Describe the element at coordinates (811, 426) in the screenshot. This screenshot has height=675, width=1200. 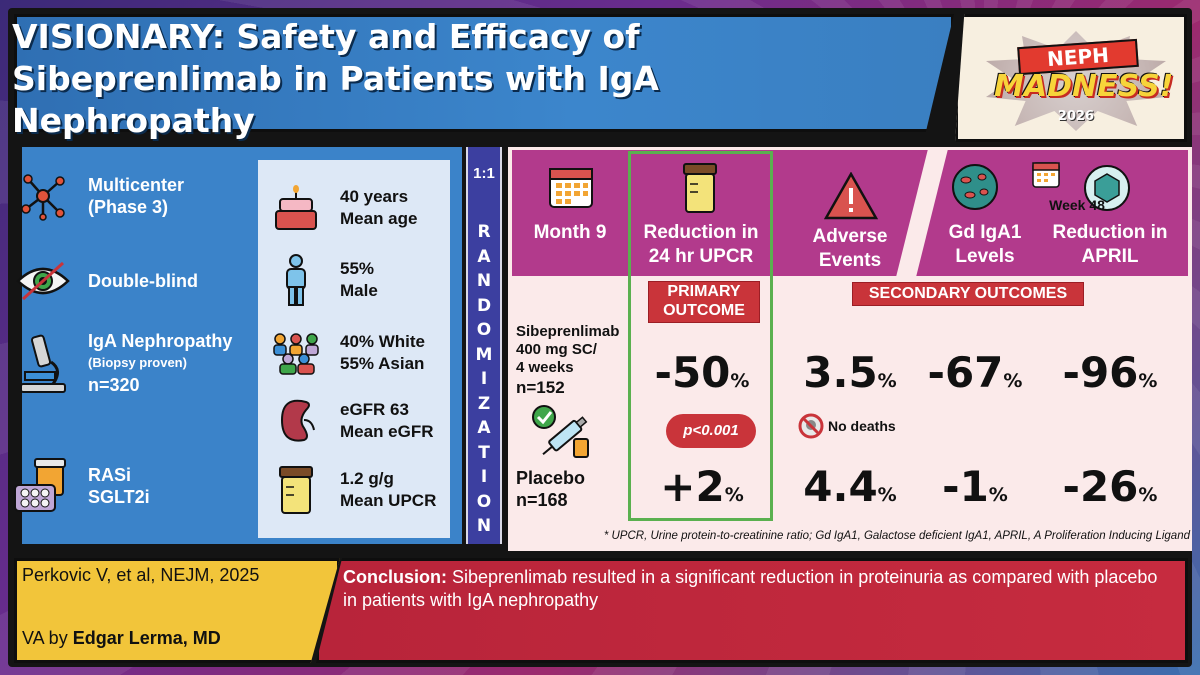
I see `no-death-icon` at that location.